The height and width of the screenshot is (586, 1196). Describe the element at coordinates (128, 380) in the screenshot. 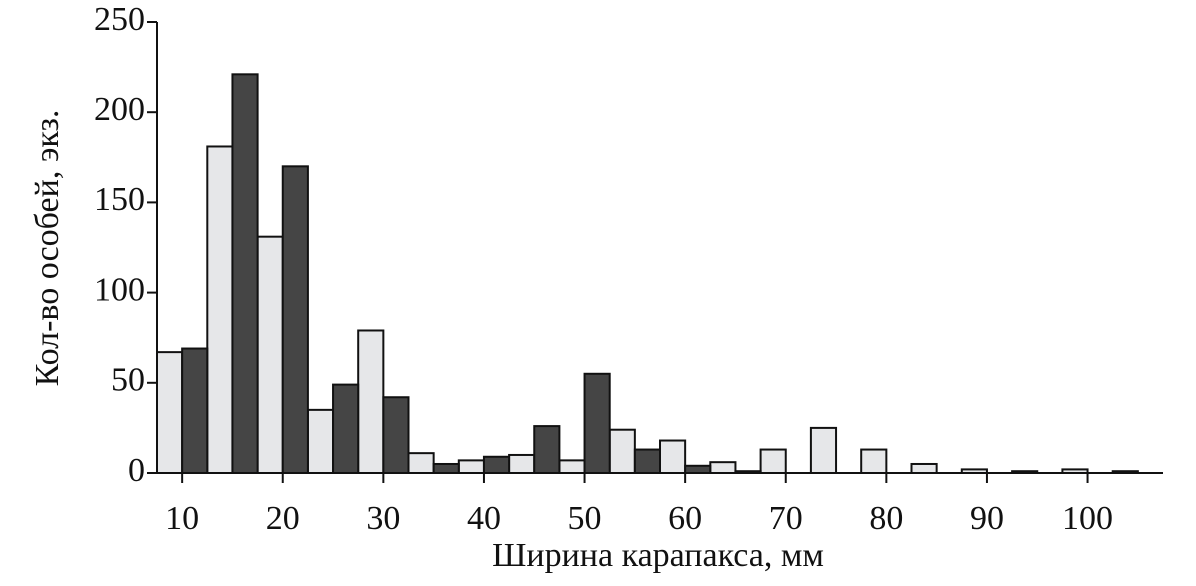

I see `y-tick-label: 50` at that location.